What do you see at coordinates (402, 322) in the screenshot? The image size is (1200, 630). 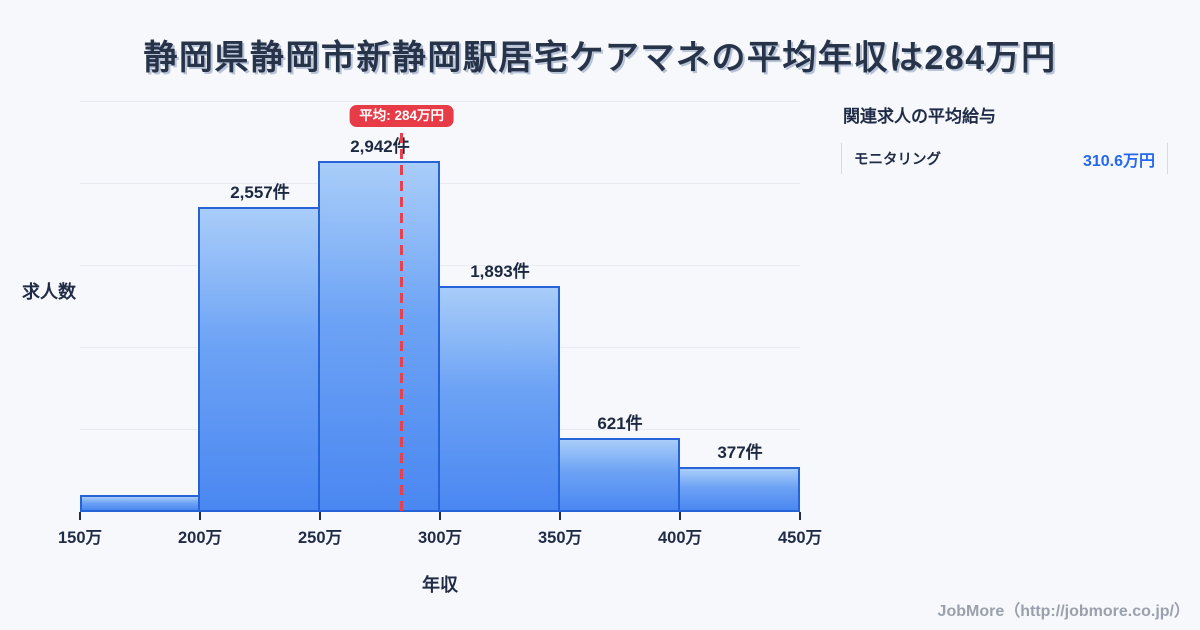 I see `average-salary-line` at bounding box center [402, 322].